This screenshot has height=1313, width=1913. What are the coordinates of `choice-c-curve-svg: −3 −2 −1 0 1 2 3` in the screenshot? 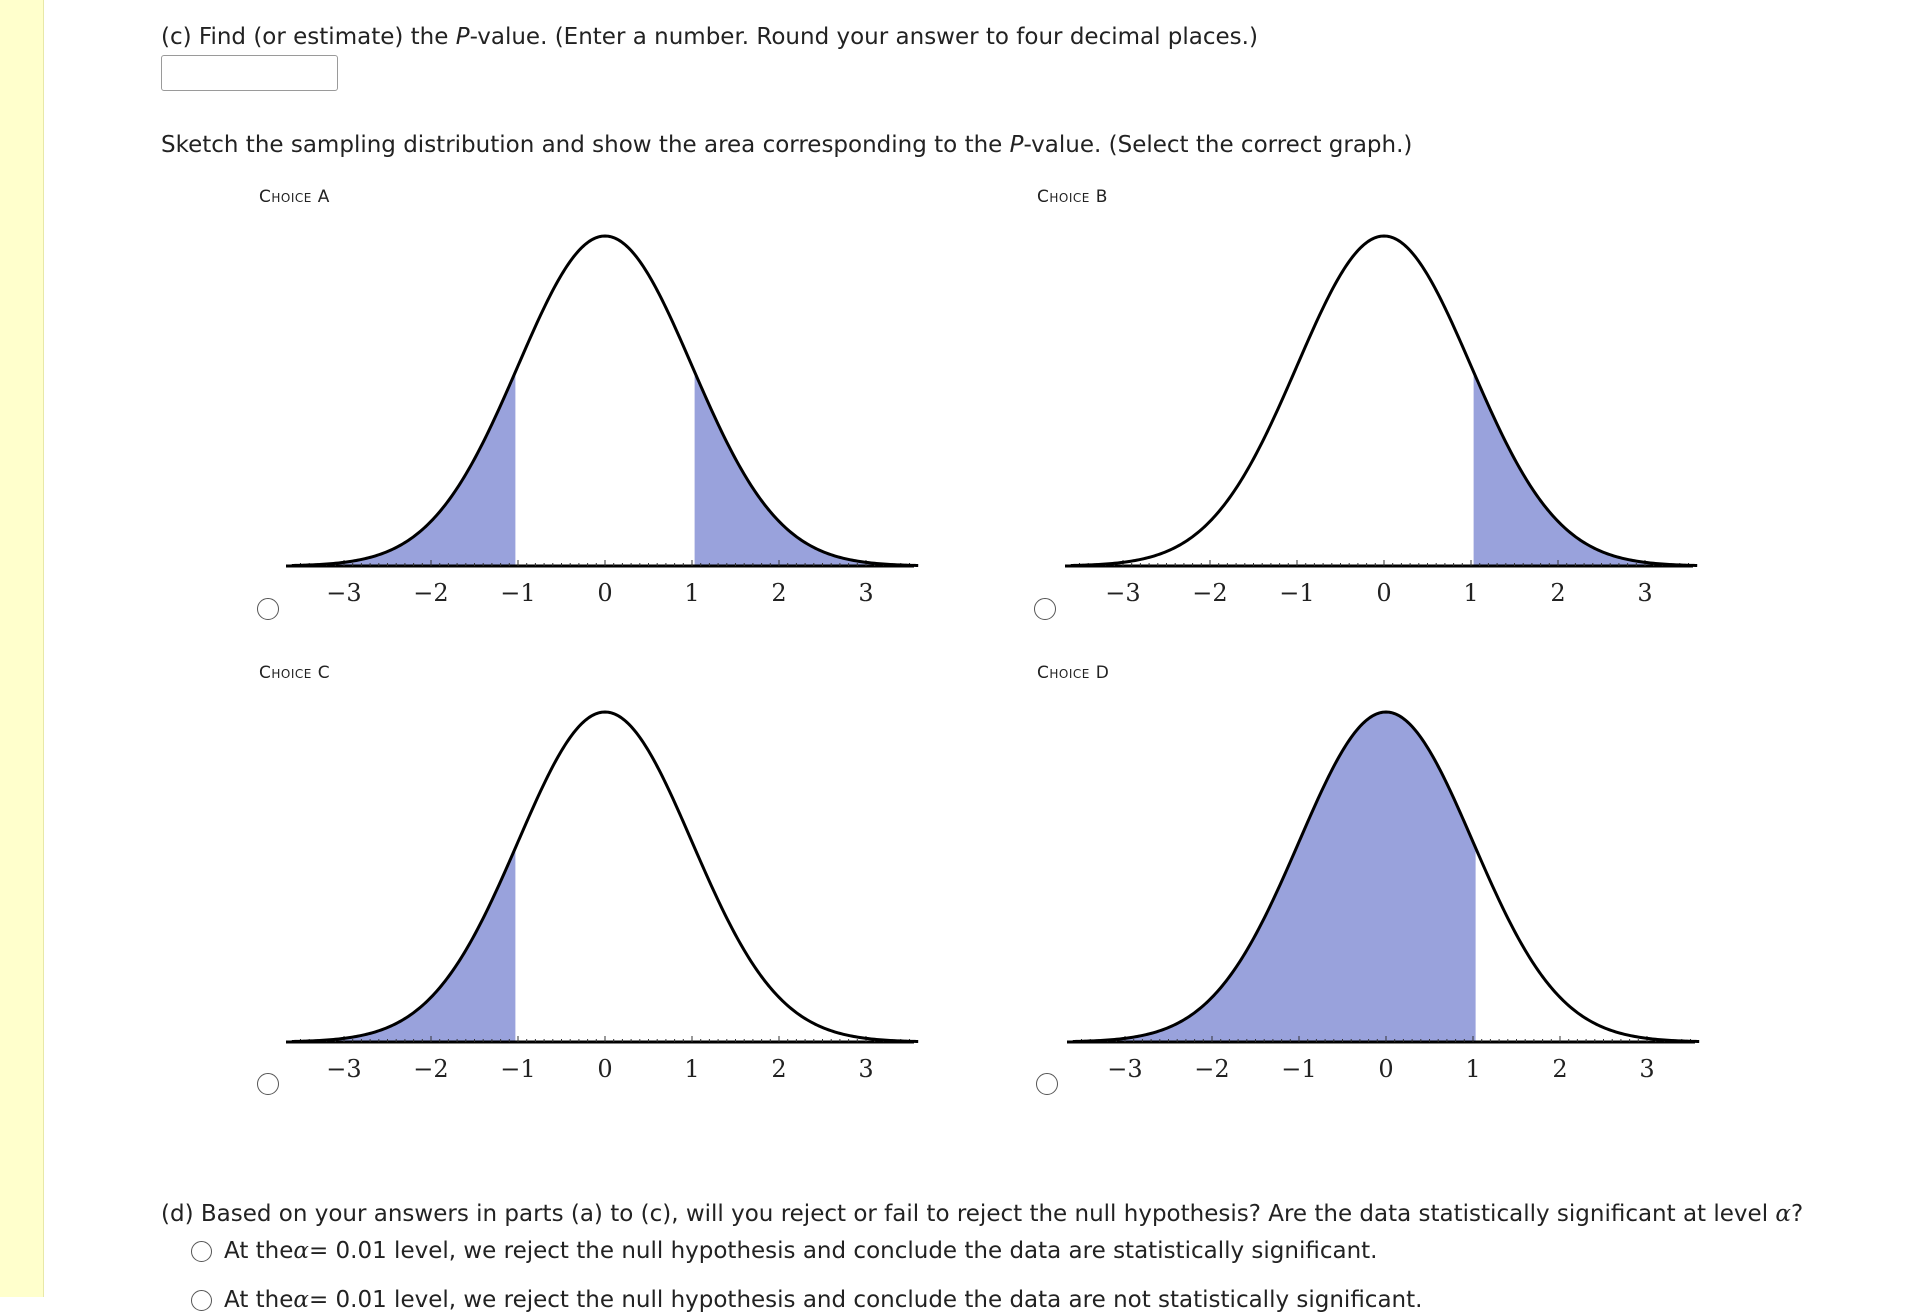 It's located at (602, 896).